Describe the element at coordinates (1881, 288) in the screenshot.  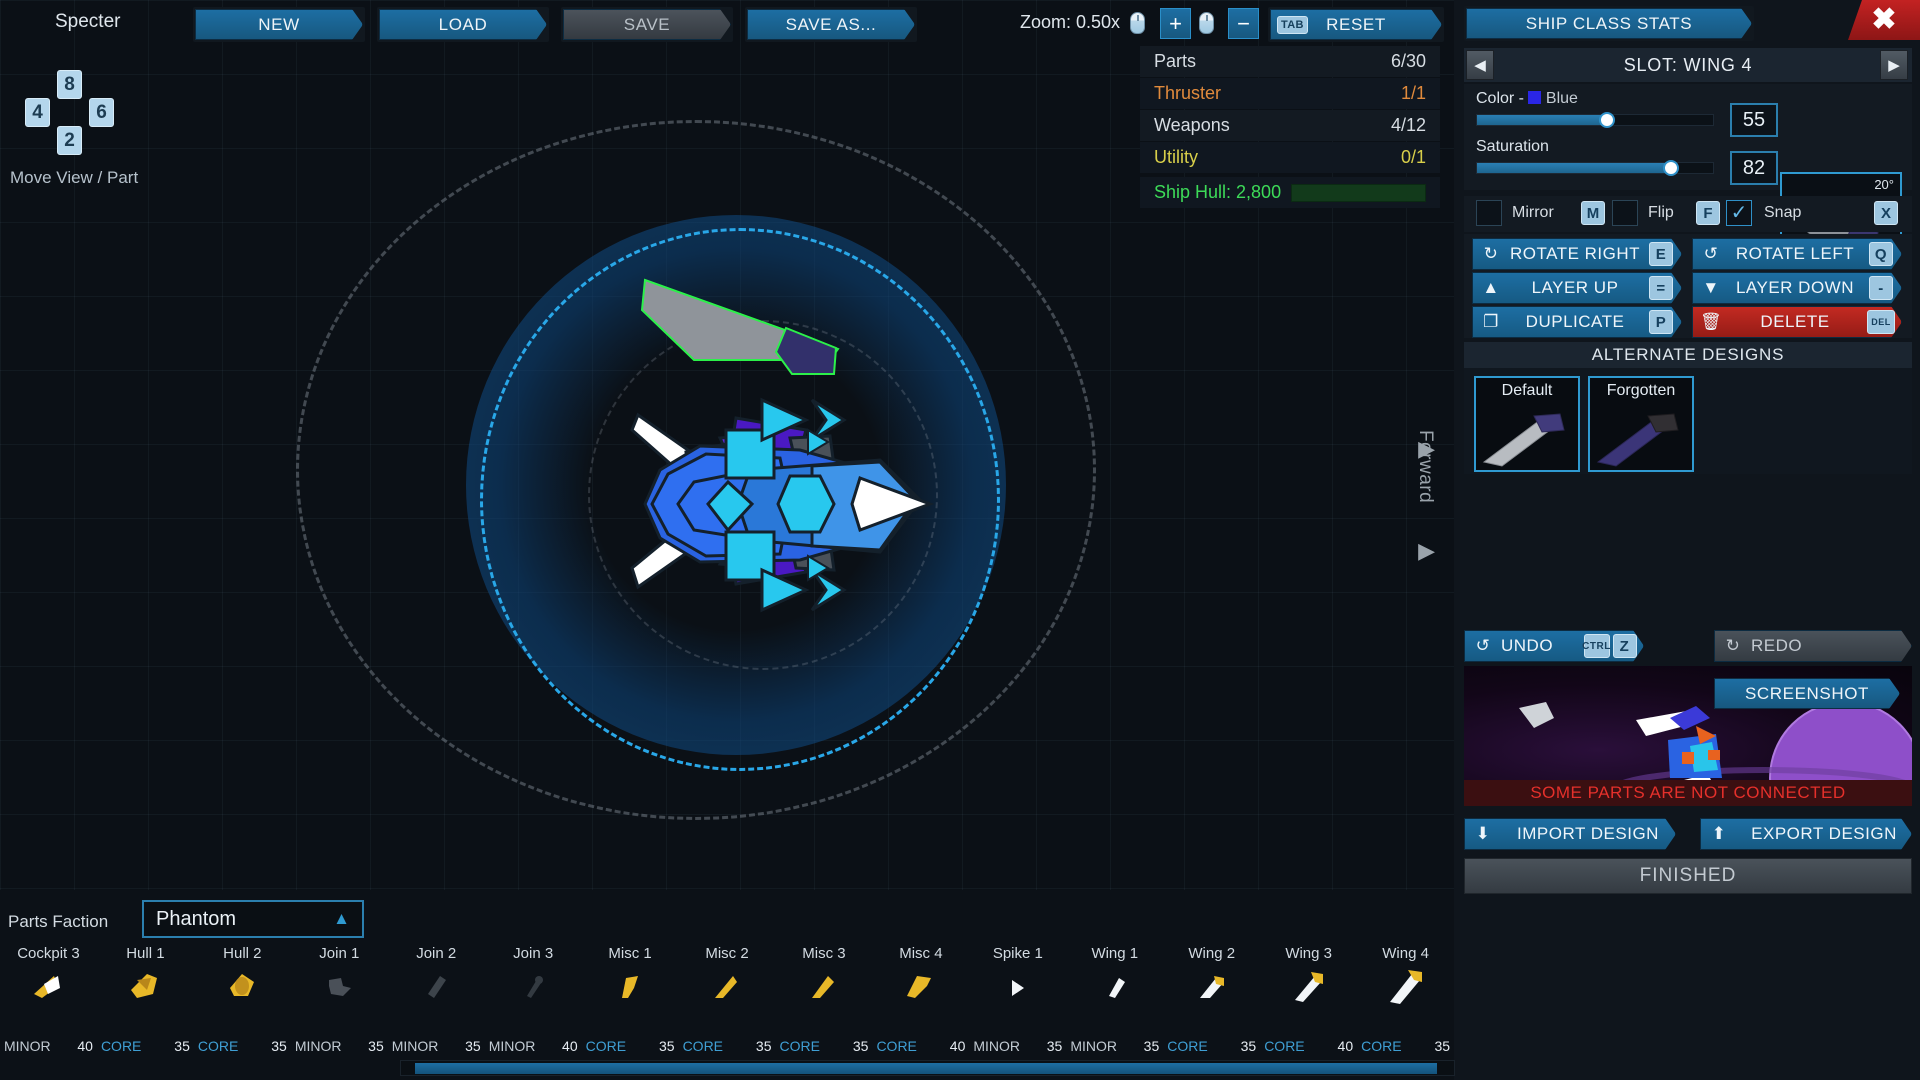
I see `layer-down-key: -` at that location.